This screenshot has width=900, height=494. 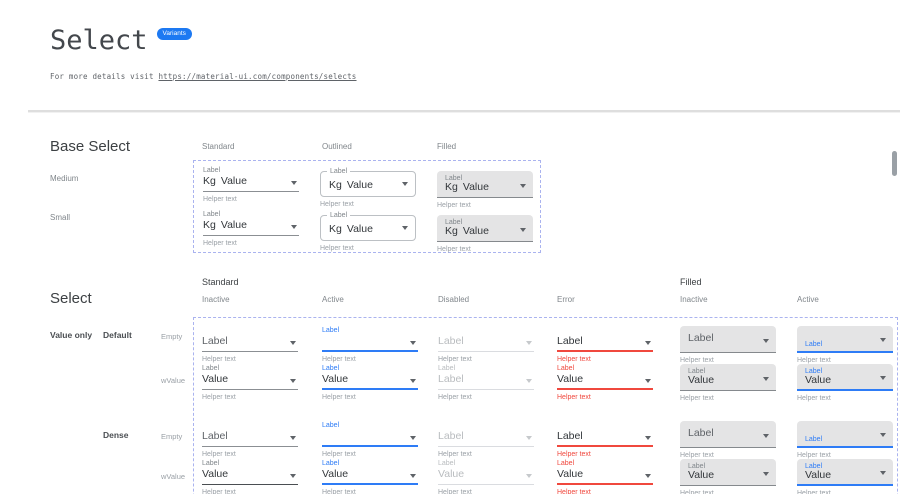 What do you see at coordinates (368, 226) in the screenshot?
I see `base-outlined-small-select: Label Kg Value` at bounding box center [368, 226].